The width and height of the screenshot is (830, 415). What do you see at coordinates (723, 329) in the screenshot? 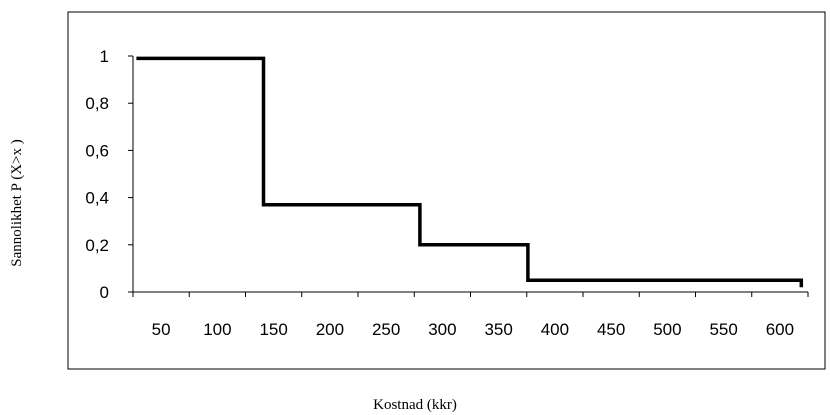
I see `x-tick-label: 550` at bounding box center [723, 329].